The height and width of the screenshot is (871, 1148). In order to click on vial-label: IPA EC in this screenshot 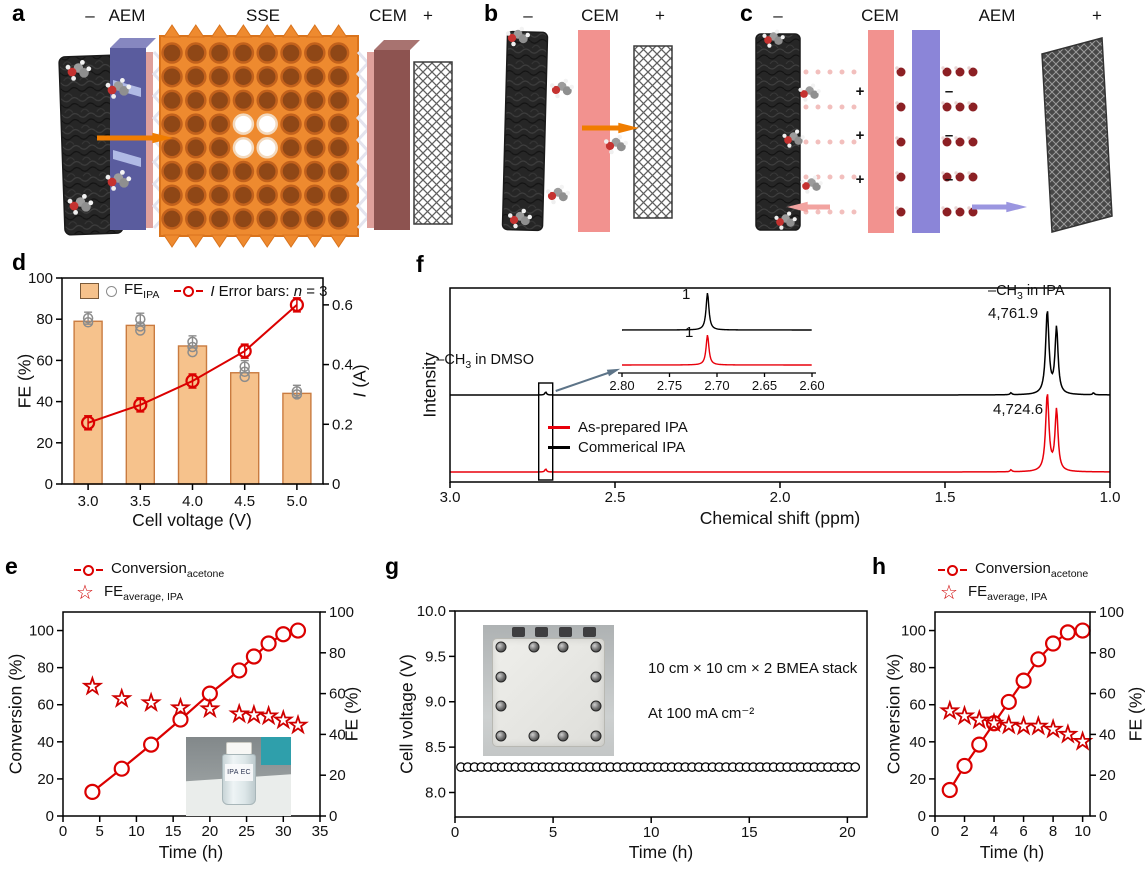, I will do `click(239, 772)`.